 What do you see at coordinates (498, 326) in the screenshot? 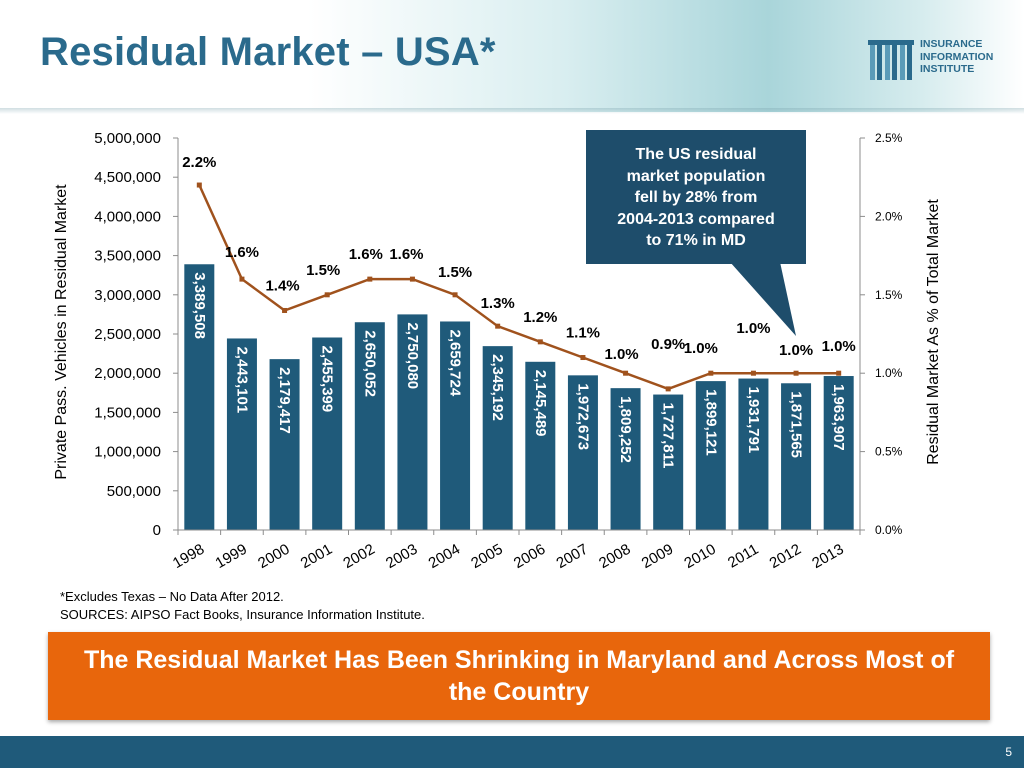
I see `pct-marker-2005` at bounding box center [498, 326].